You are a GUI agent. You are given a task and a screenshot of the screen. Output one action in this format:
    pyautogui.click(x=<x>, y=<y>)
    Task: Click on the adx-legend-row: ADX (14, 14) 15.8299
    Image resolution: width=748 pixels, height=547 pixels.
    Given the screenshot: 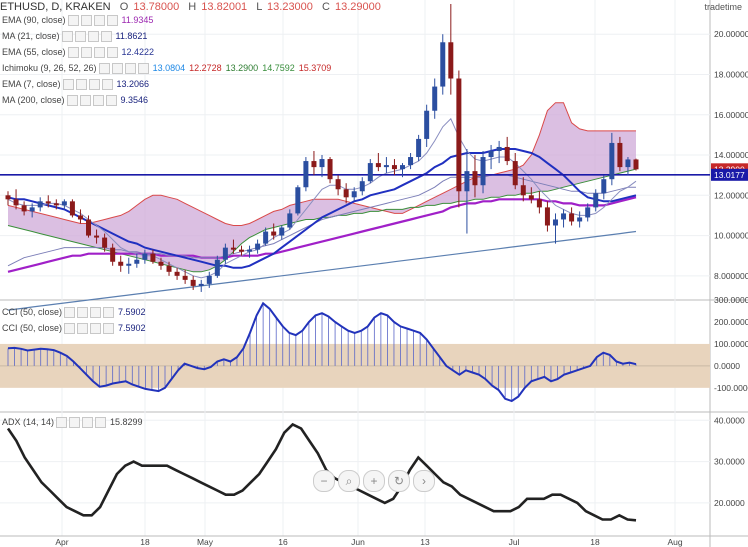 What is the action you would take?
    pyautogui.click(x=72, y=422)
    